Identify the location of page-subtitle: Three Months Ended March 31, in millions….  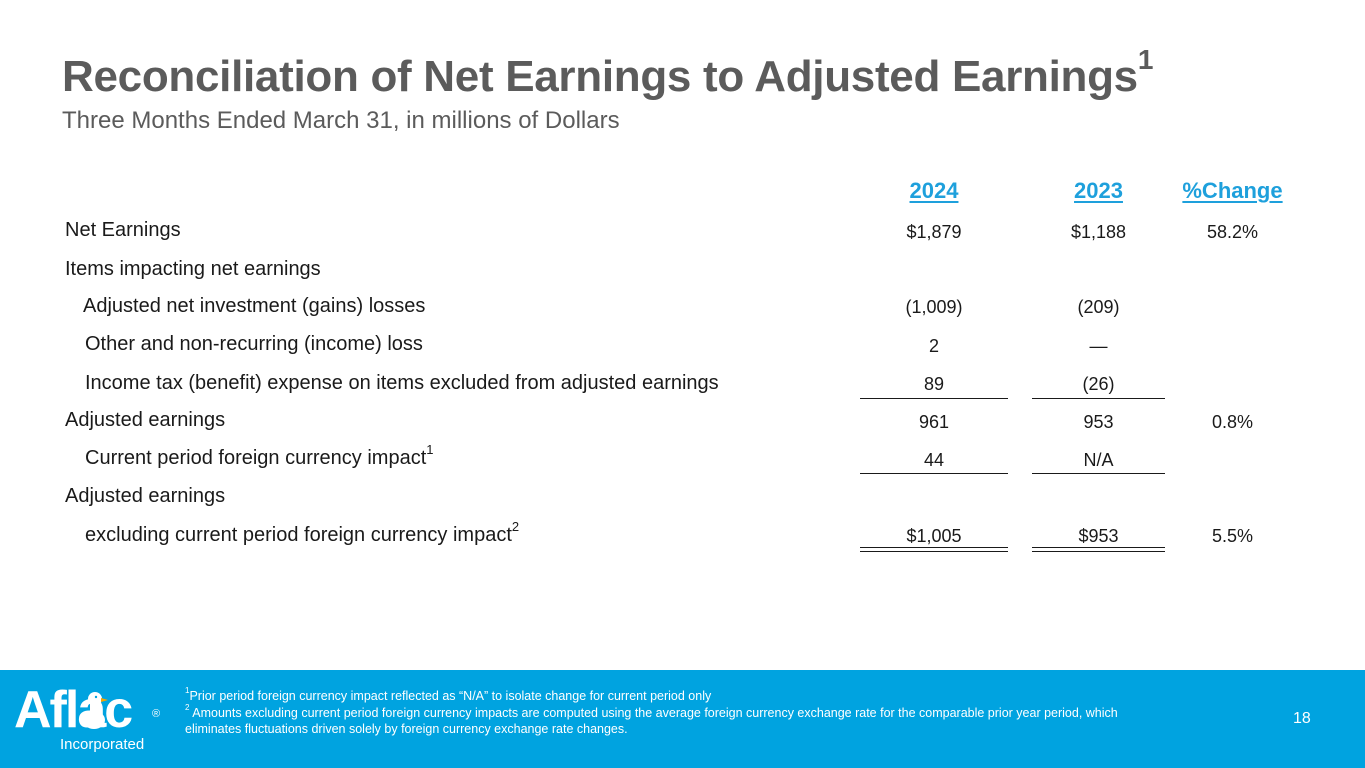
(341, 120).